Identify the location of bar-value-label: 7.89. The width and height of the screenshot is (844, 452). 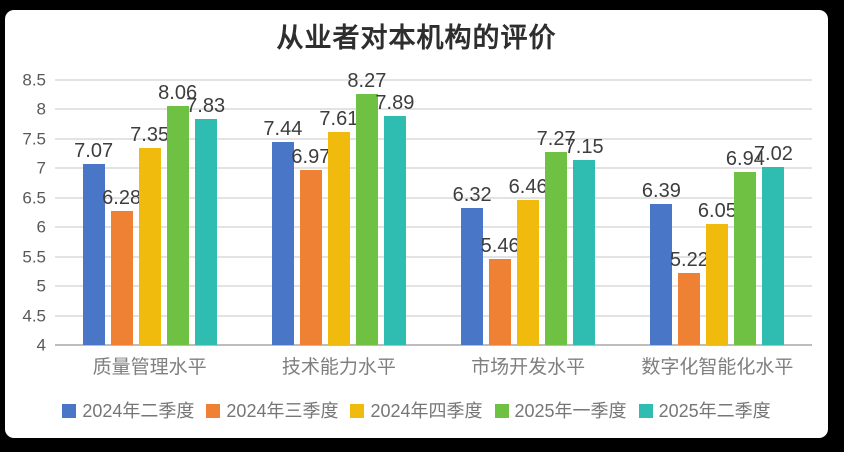
(395, 102).